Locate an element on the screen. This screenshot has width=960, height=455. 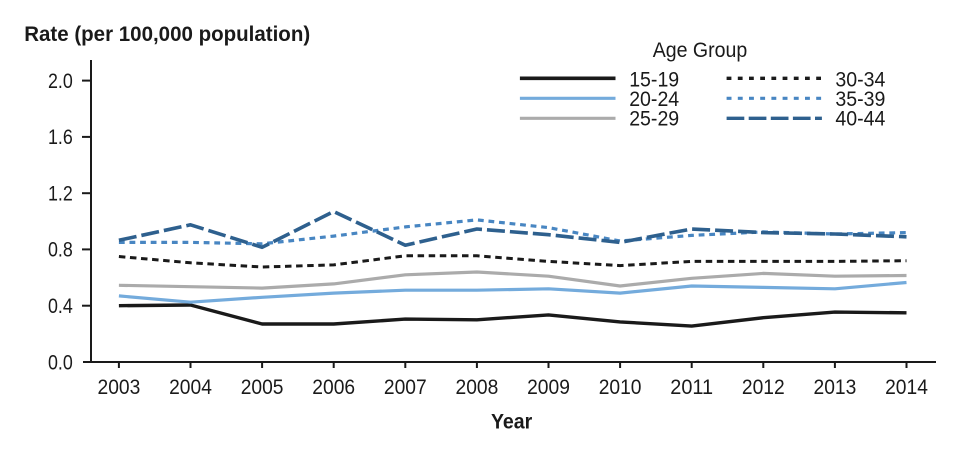
svg-text: 0.0 is located at coordinates (60, 362).